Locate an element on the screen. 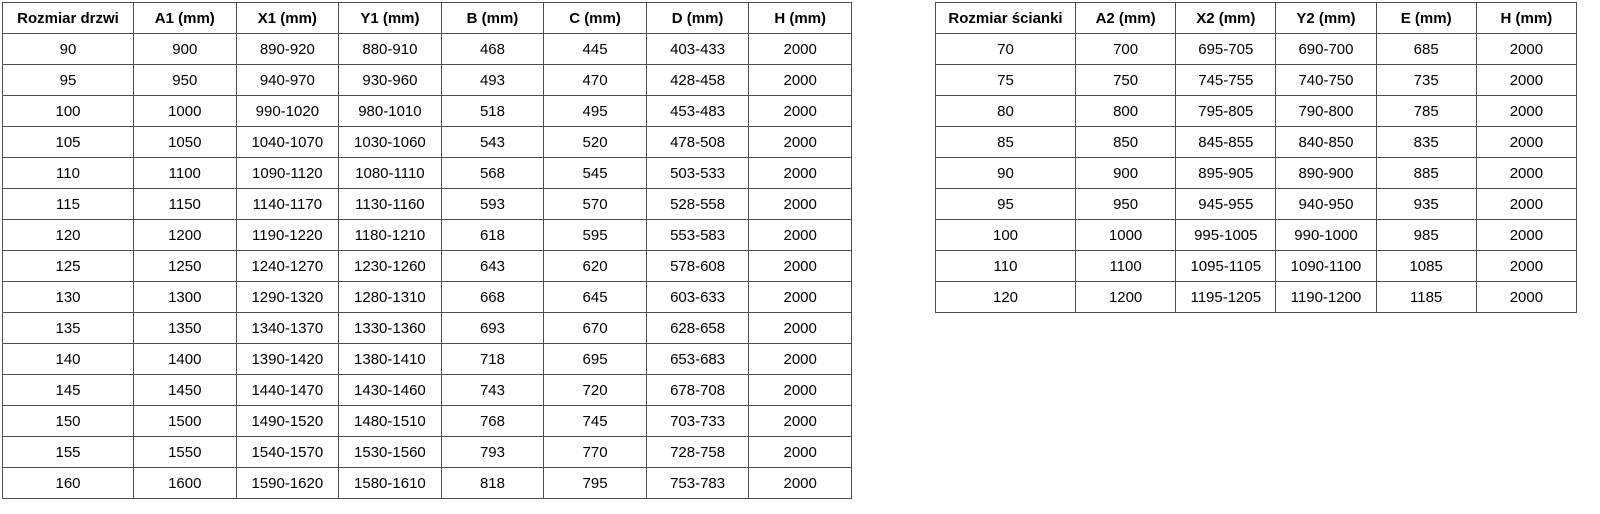 The width and height of the screenshot is (1600, 514). table-row: 90 900 890-920 880-910 468 445 403-433 2000 is located at coordinates (427, 49).